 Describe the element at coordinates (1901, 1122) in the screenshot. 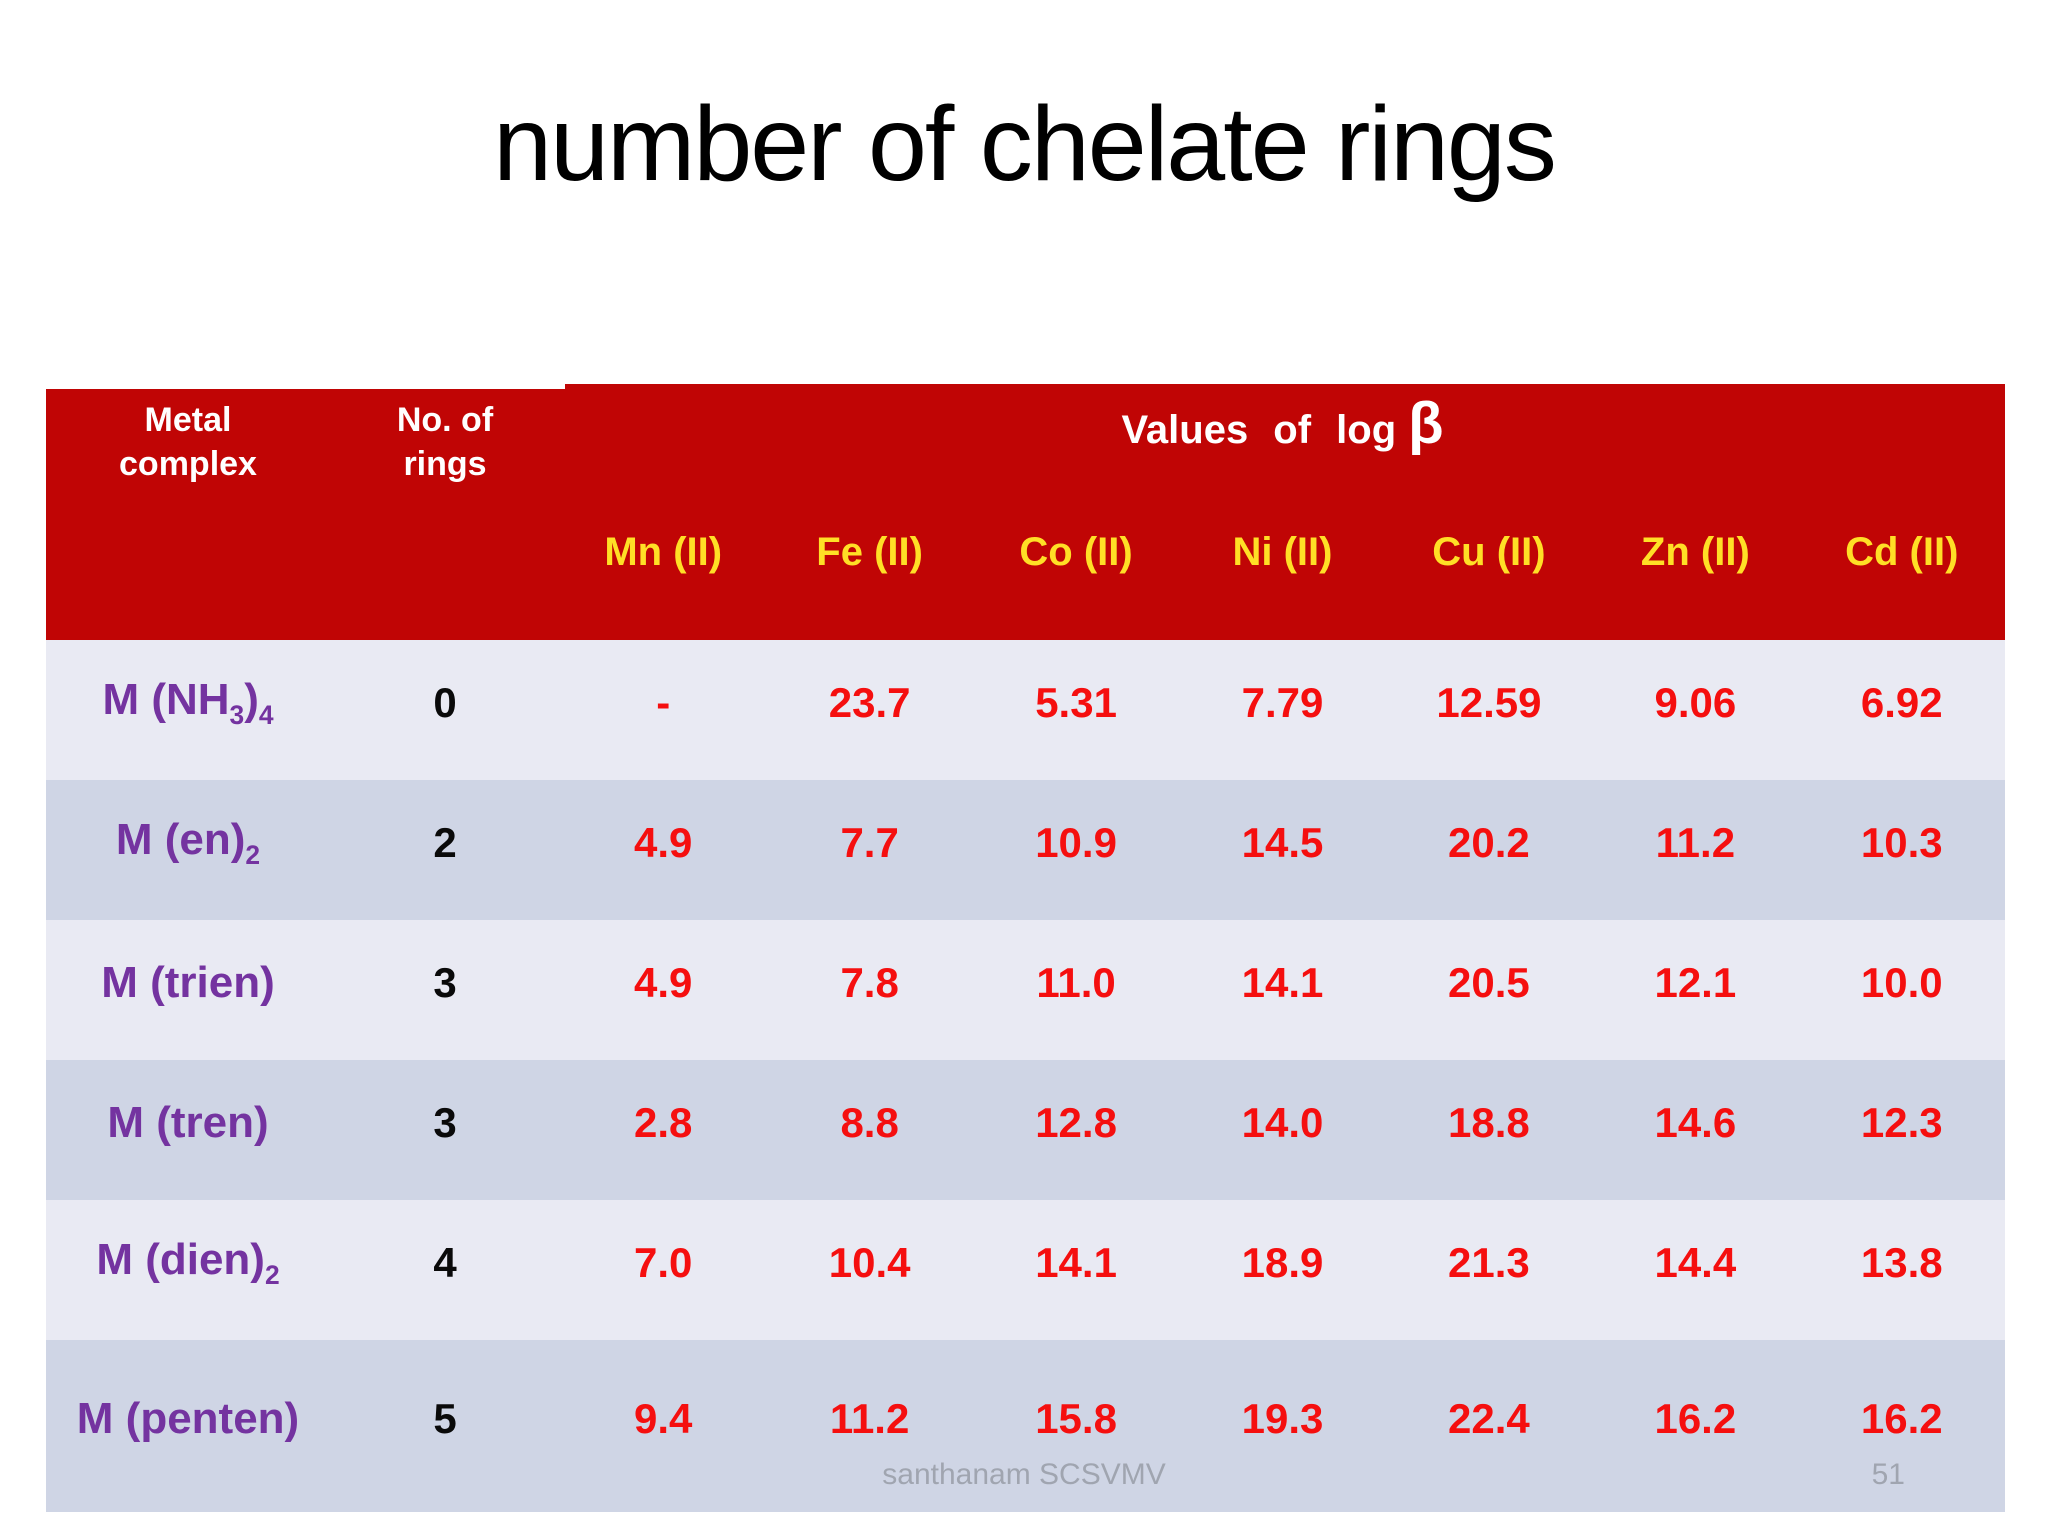

I see `value-cell: 12.3` at that location.